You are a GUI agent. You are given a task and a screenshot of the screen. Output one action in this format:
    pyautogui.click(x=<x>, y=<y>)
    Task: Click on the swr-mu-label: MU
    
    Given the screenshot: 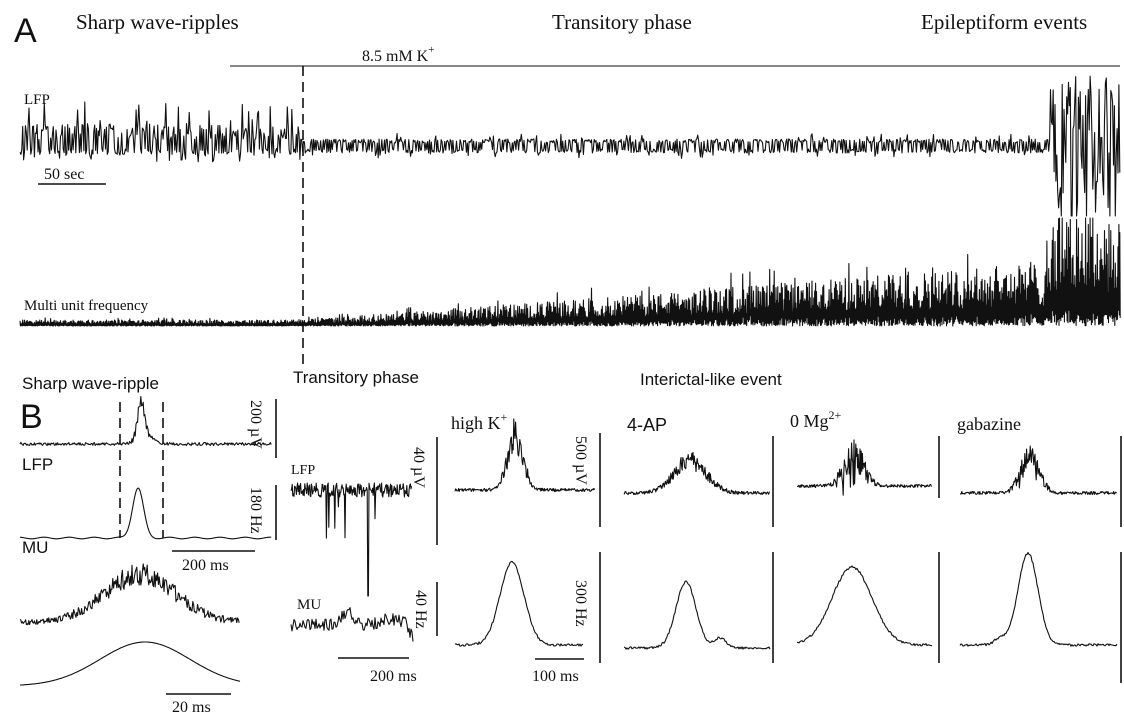 What is the action you would take?
    pyautogui.click(x=35, y=547)
    